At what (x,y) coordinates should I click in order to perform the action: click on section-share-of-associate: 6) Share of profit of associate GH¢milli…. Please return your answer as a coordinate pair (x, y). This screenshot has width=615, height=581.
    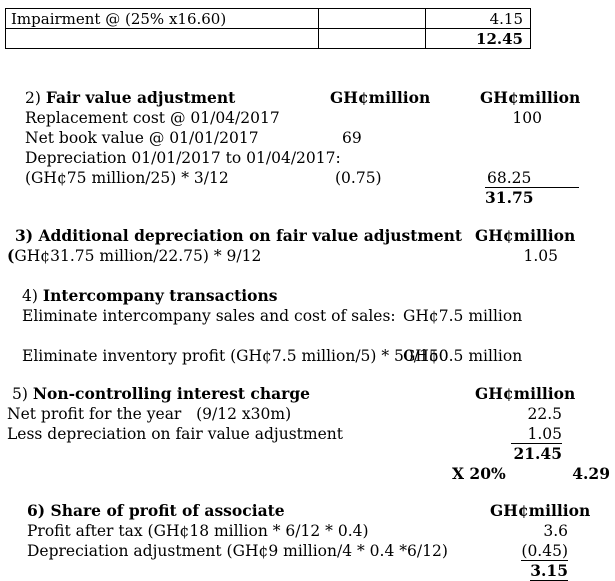
    Looking at the image, I should click on (307, 541).